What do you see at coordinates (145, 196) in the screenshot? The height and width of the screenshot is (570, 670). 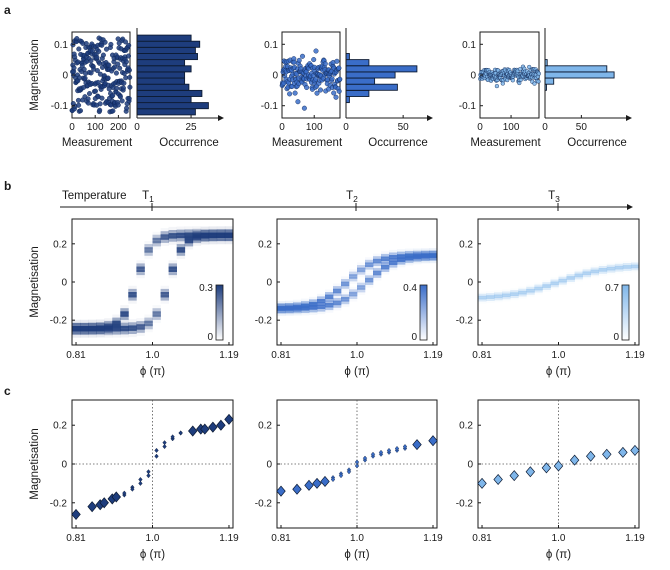 I see `temperature-marker-letter: T` at bounding box center [145, 196].